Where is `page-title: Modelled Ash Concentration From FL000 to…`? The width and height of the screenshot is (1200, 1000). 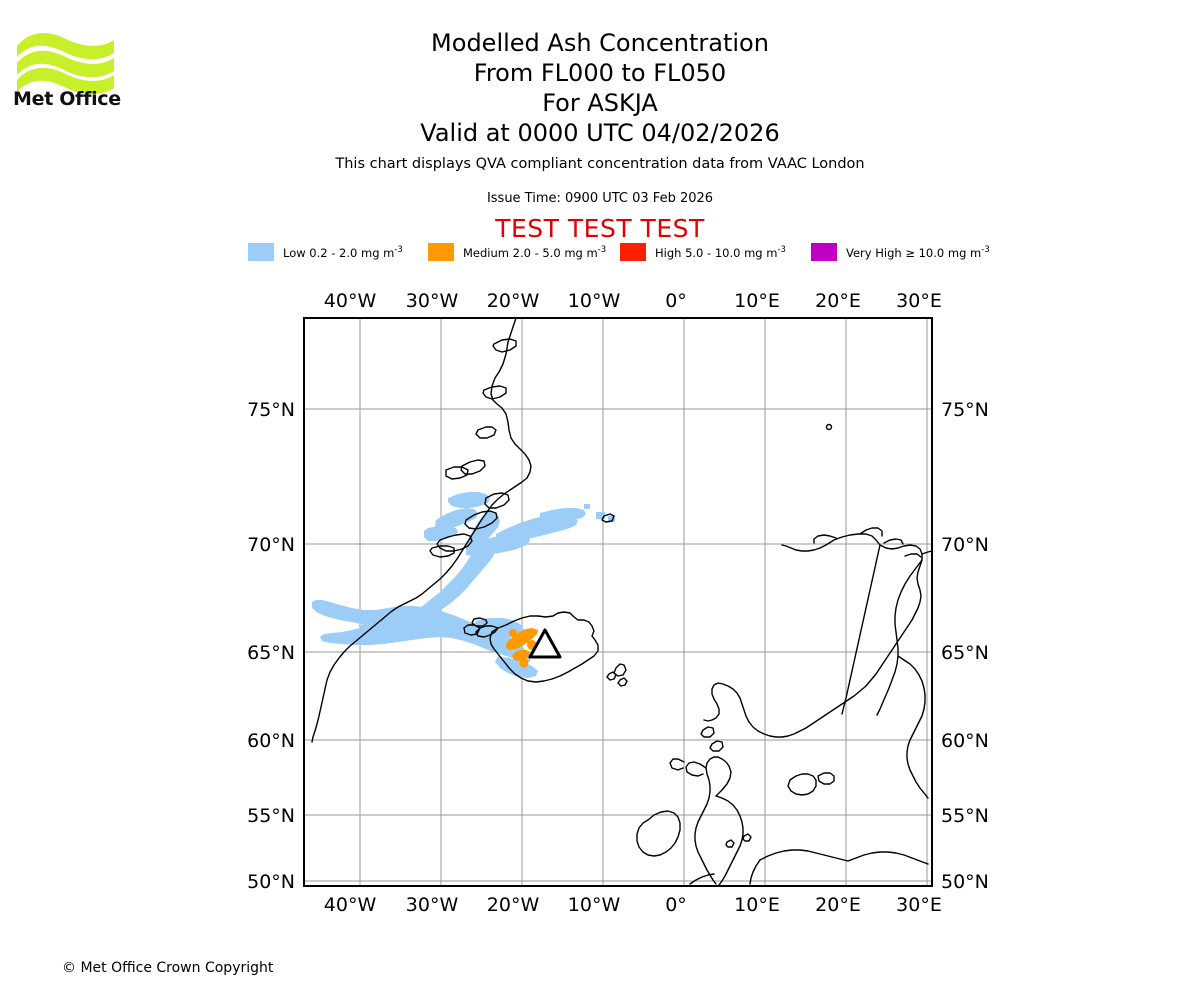 page-title: Modelled Ash Concentration From FL000 to… is located at coordinates (600, 88).